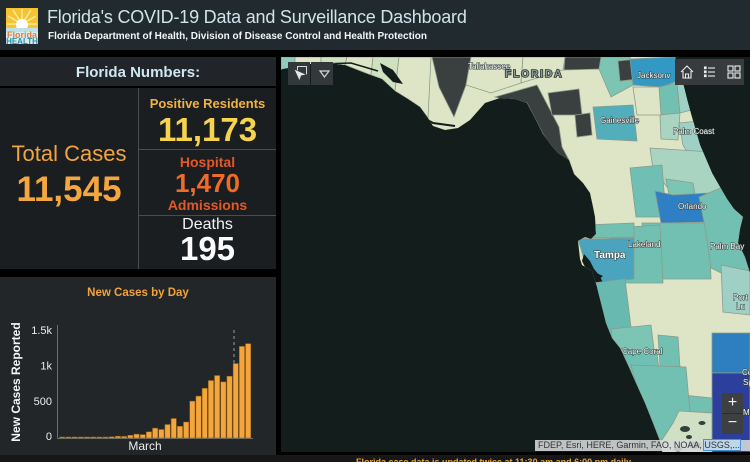  Describe the element at coordinates (653, 75) in the screenshot. I see `svg-text: Jacksonv` at that location.